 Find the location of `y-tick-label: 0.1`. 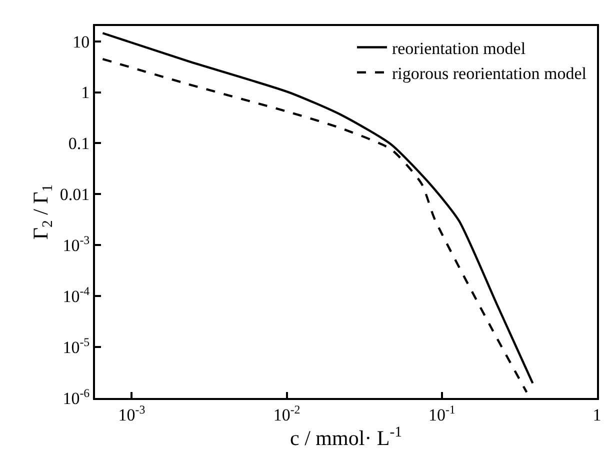

y-tick-label: 0.1 is located at coordinates (79, 144).